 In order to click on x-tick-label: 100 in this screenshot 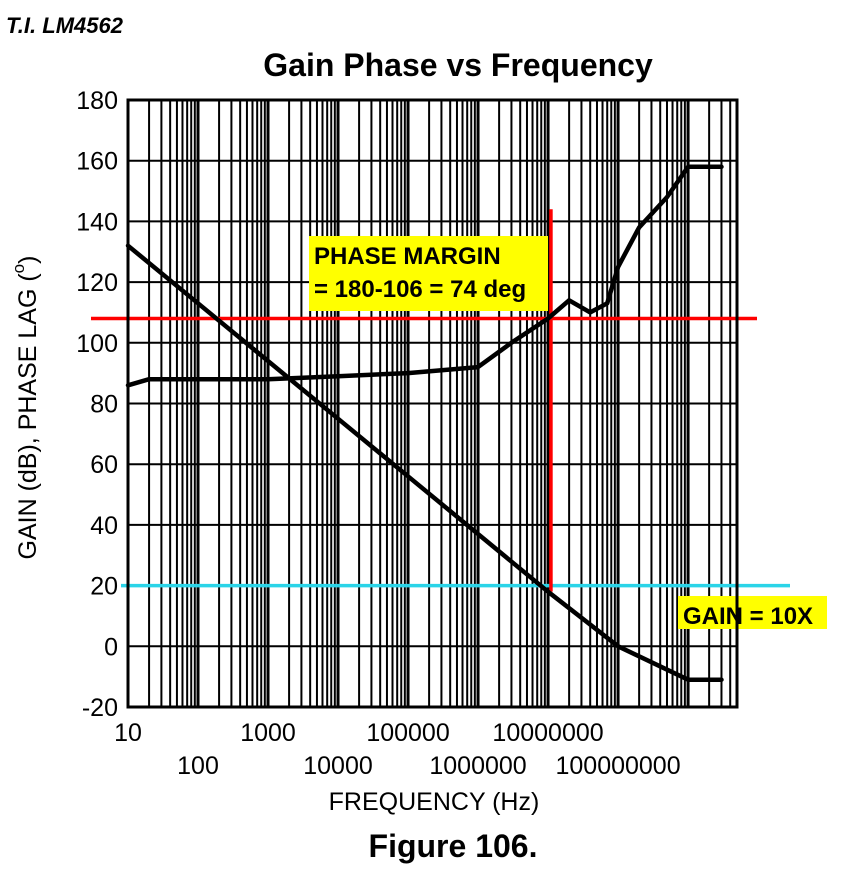, I will do `click(198, 766)`.